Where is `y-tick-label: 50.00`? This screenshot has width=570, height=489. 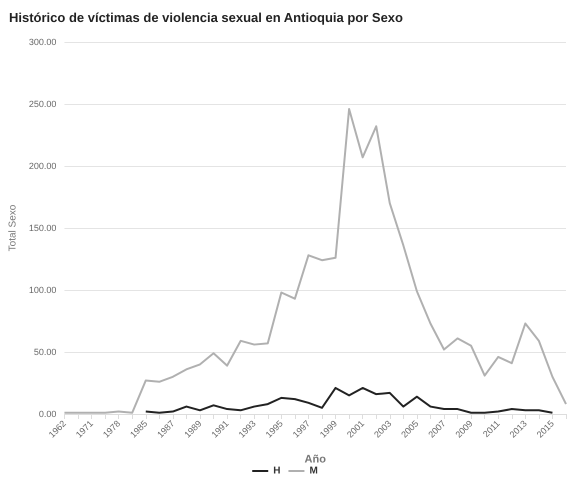 y-tick-label: 50.00 is located at coordinates (45, 352).